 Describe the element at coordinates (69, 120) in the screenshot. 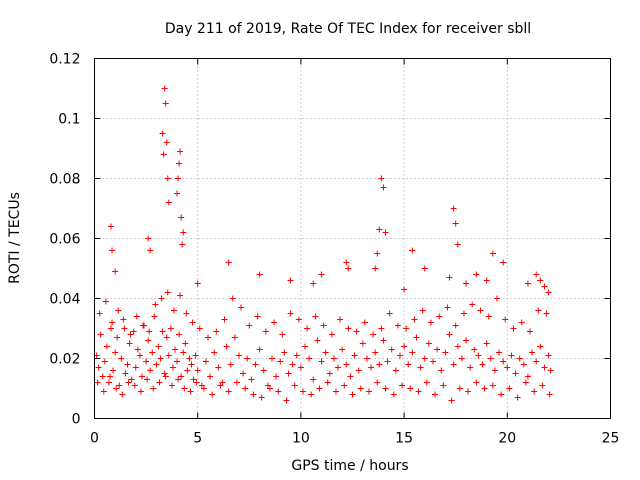

I see `y-tick-label: 0.1` at that location.